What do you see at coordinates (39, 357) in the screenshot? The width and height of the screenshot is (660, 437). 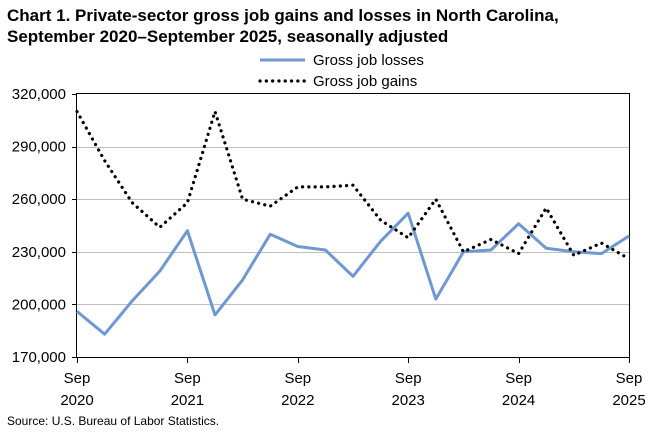 I see `y-tick-label-5: 170,000` at bounding box center [39, 357].